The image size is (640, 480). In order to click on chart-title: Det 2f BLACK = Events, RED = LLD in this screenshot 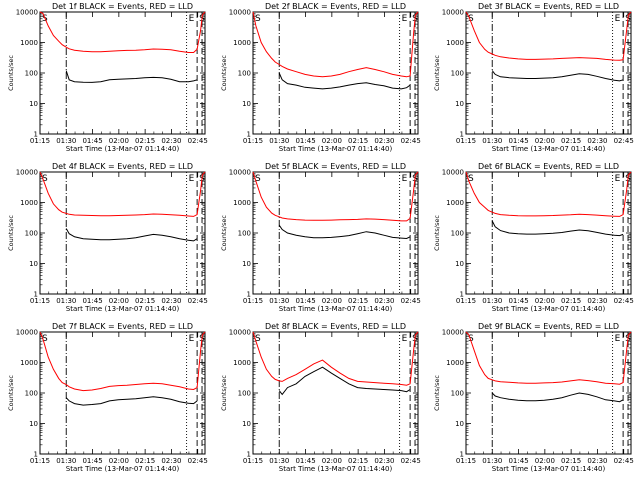, I will do `click(335, 6)`.